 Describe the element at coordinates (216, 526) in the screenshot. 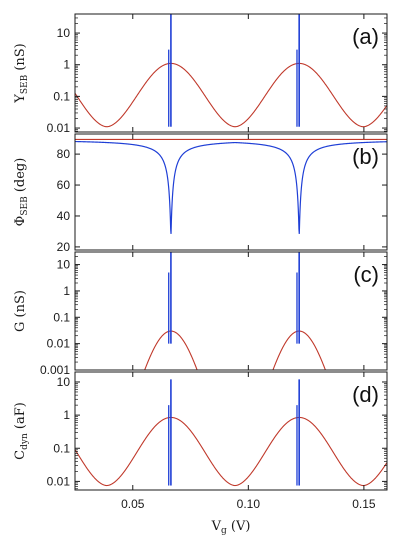

I see `x-axis-title-base: V` at that location.